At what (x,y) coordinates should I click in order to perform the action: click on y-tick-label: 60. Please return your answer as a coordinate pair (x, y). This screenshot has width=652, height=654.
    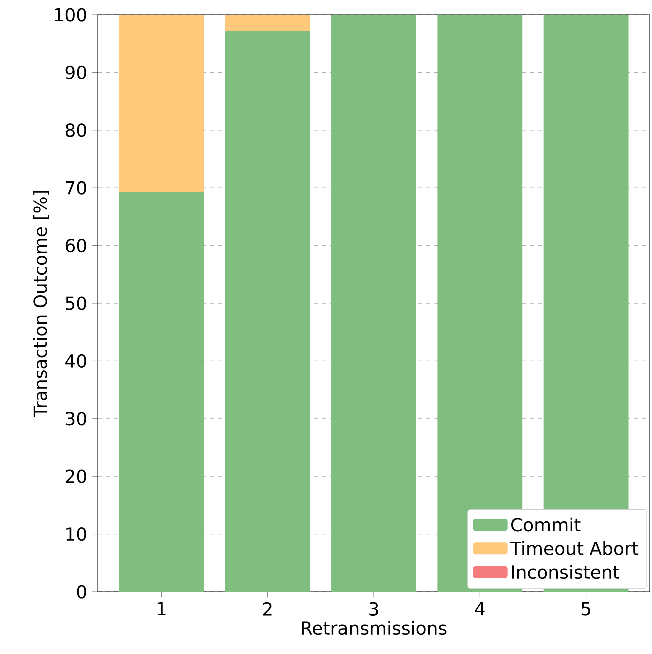
    Looking at the image, I should click on (76, 245).